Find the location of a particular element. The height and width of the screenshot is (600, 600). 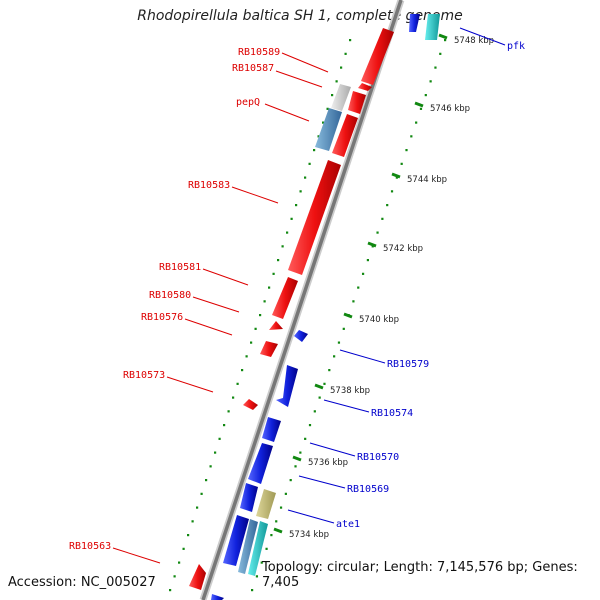

gene-label-reverse: RB10574 is located at coordinates (392, 413).